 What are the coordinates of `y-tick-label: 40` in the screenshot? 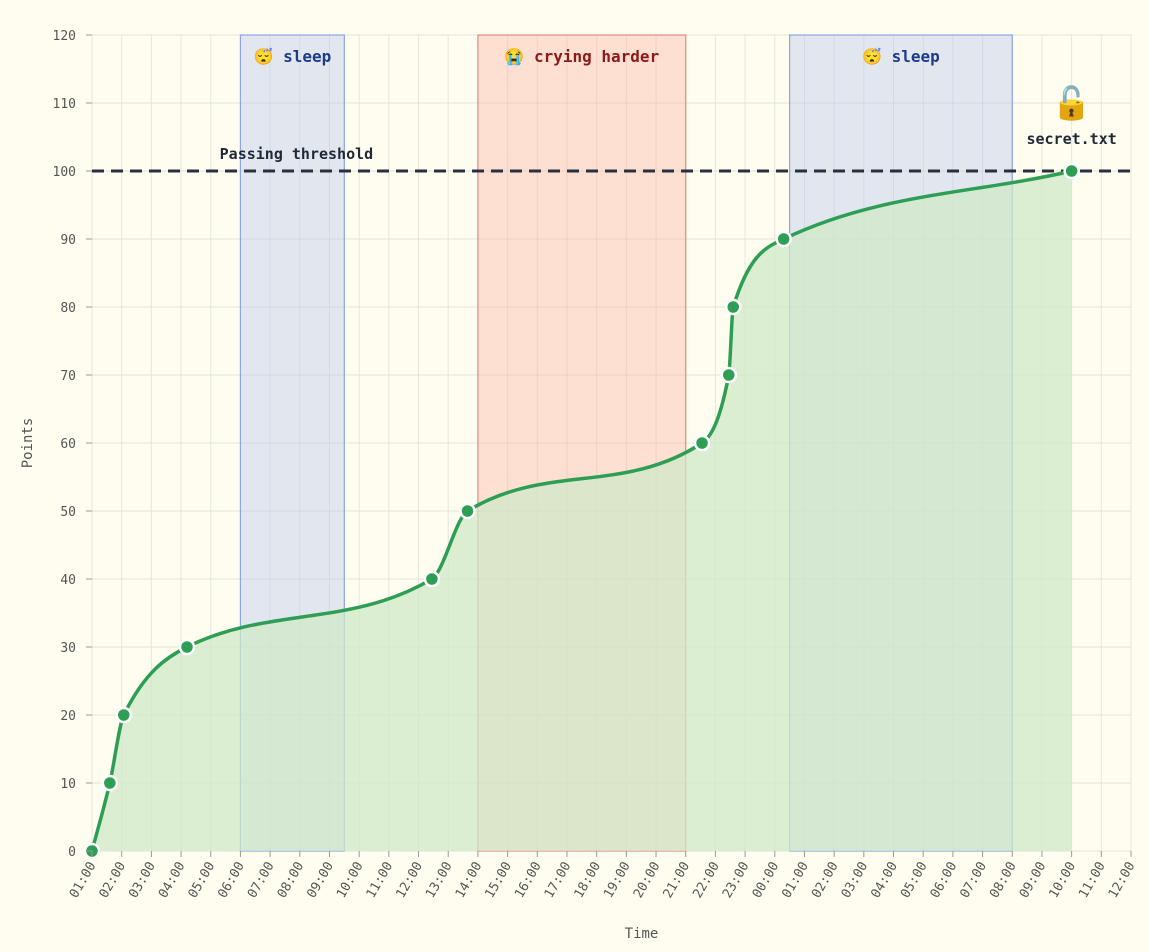 It's located at (68, 580).